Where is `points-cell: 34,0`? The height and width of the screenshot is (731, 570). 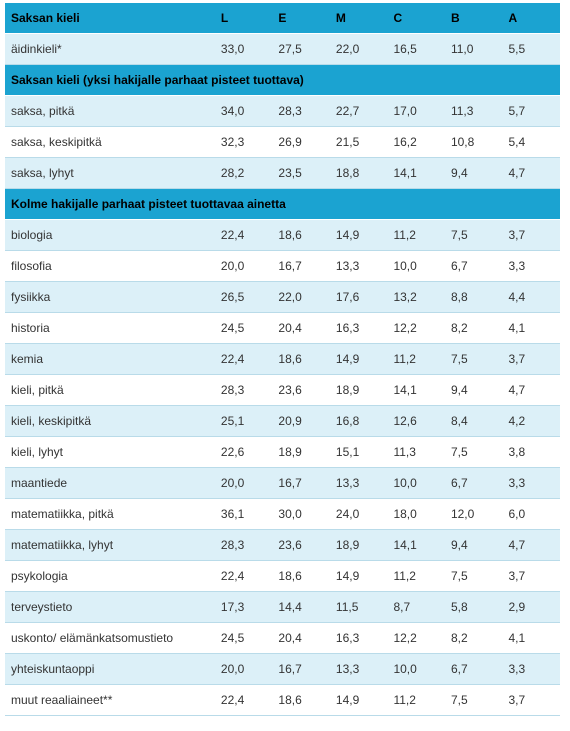
points-cell: 34,0 is located at coordinates (243, 111).